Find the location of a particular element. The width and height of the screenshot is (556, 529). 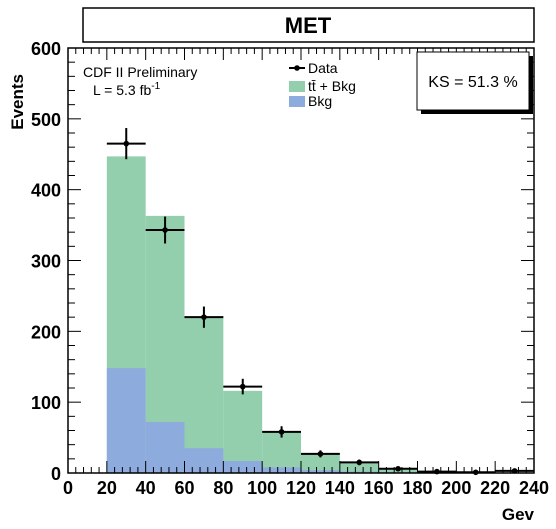

y-tick-label: 600 is located at coordinates (46, 49).